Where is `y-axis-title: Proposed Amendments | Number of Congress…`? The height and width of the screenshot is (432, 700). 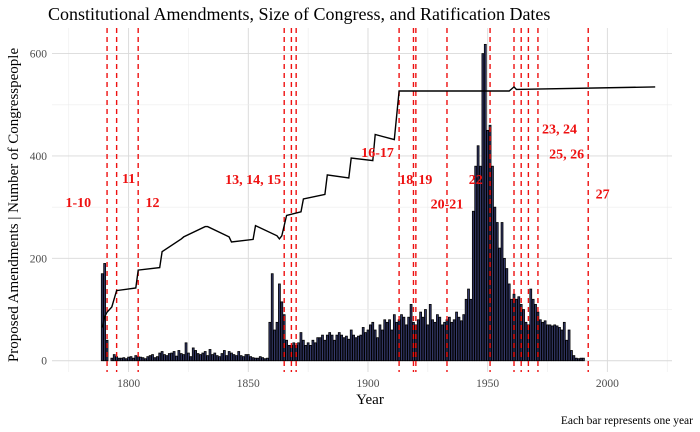
y-axis-title: Proposed Amendments | Number of Congress… is located at coordinates (14, 205).